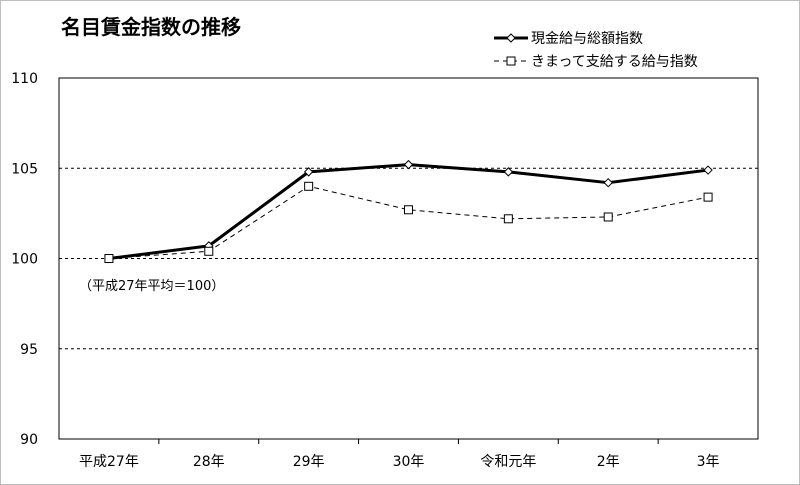  What do you see at coordinates (614, 62) in the screenshot?
I see `legend-label-series-2: きまって支給する給与指数` at bounding box center [614, 62].